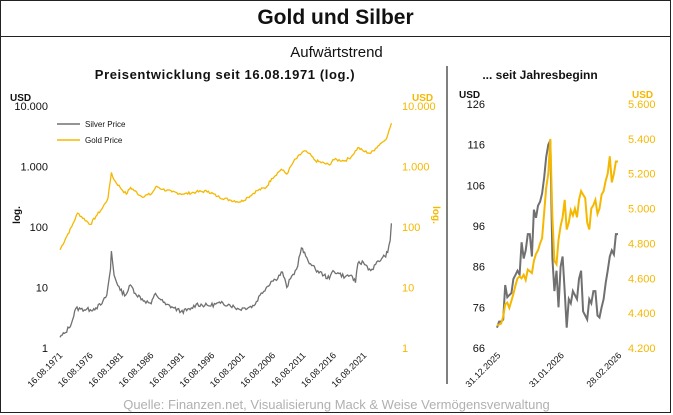  Describe the element at coordinates (479, 227) in the screenshot. I see `ytd-left-tick-label: 96` at that location.